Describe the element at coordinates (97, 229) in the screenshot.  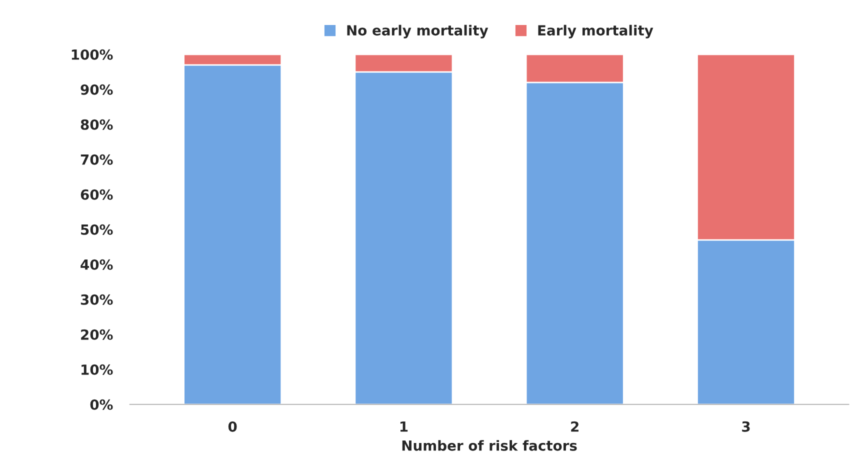
I see `y-tick-label: 50%` at that location.